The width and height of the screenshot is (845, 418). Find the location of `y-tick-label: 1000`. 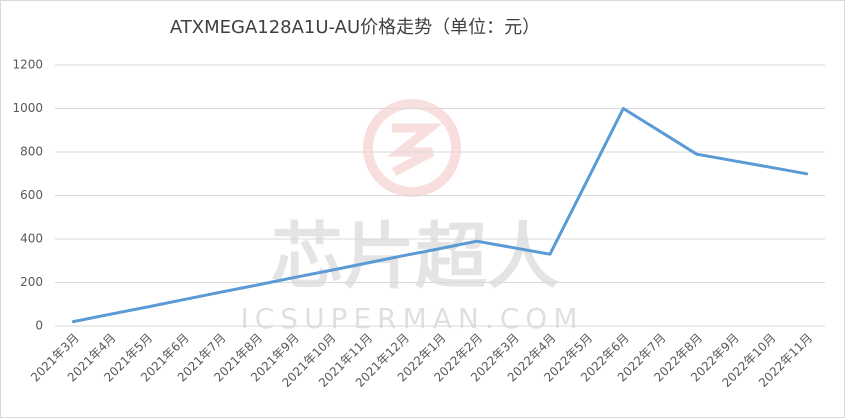

y-tick-label: 1000 is located at coordinates (27, 108).